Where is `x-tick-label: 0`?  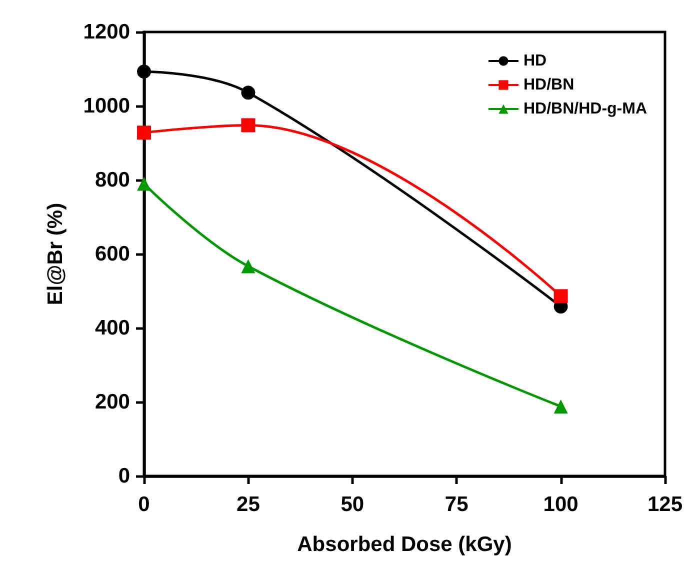 x-tick-label: 0 is located at coordinates (144, 504).